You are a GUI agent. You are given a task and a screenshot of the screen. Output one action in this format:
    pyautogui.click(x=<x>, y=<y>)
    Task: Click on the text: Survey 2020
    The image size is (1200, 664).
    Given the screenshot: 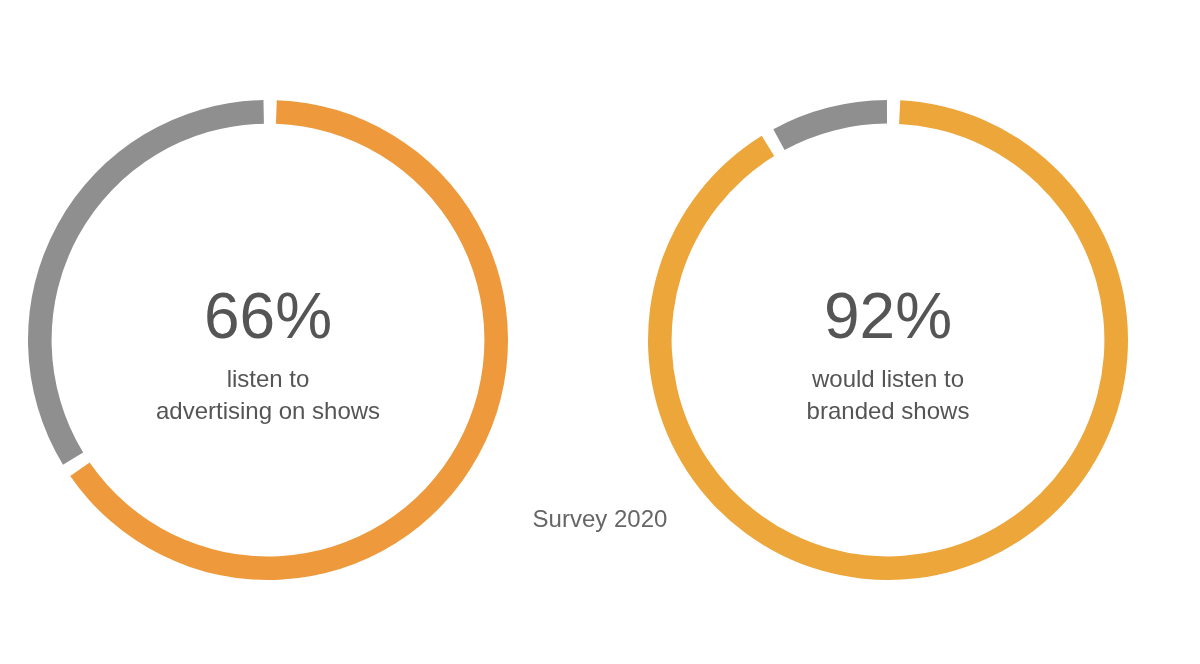 What is the action you would take?
    pyautogui.click(x=600, y=519)
    